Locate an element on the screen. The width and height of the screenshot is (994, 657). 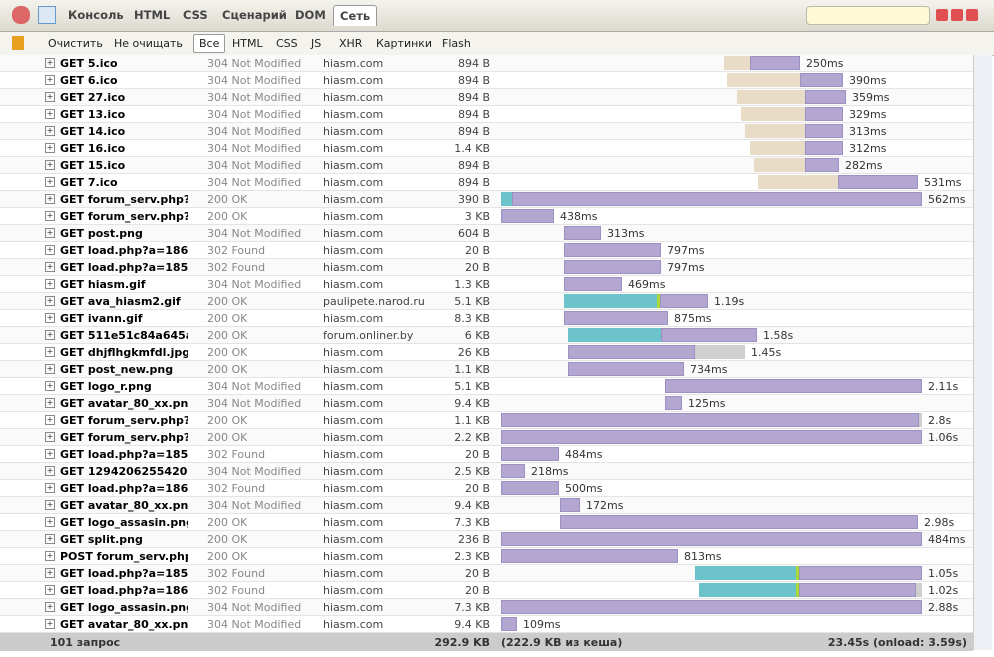
filter-button: Все is located at coordinates (209, 43).